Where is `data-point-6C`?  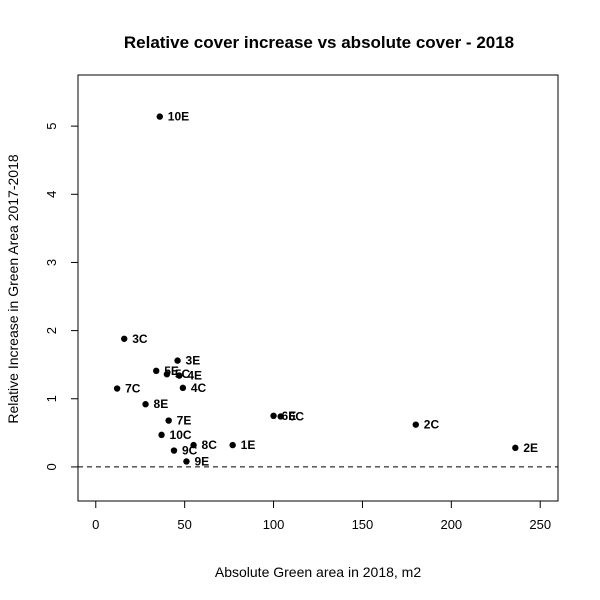
data-point-6C is located at coordinates (280, 416).